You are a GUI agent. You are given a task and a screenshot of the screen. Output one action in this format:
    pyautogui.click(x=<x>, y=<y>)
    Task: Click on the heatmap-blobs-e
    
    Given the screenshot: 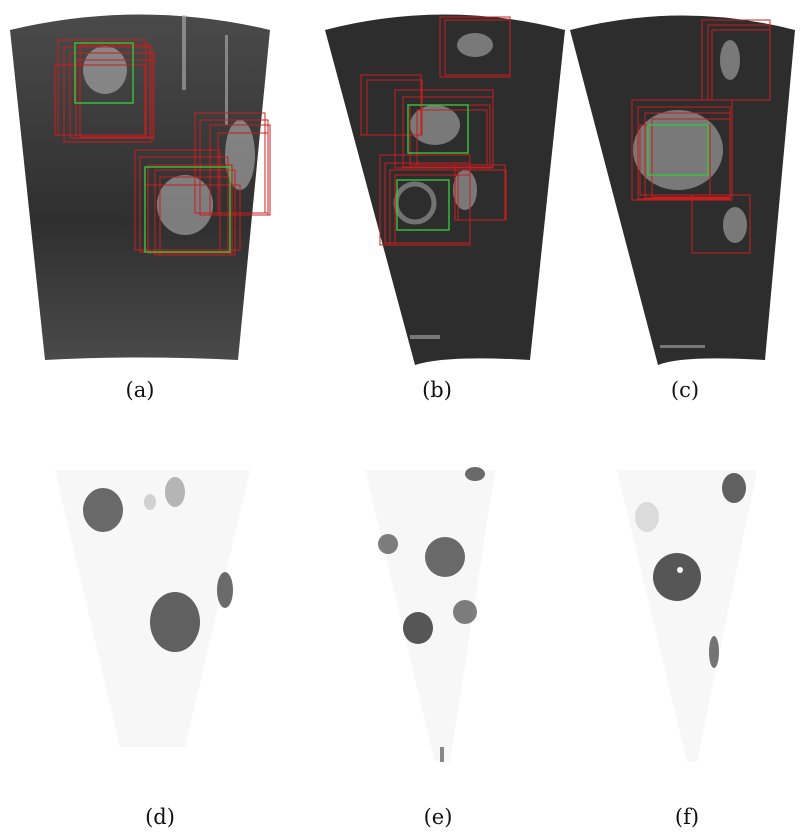 What is the action you would take?
    pyautogui.click(x=431, y=614)
    